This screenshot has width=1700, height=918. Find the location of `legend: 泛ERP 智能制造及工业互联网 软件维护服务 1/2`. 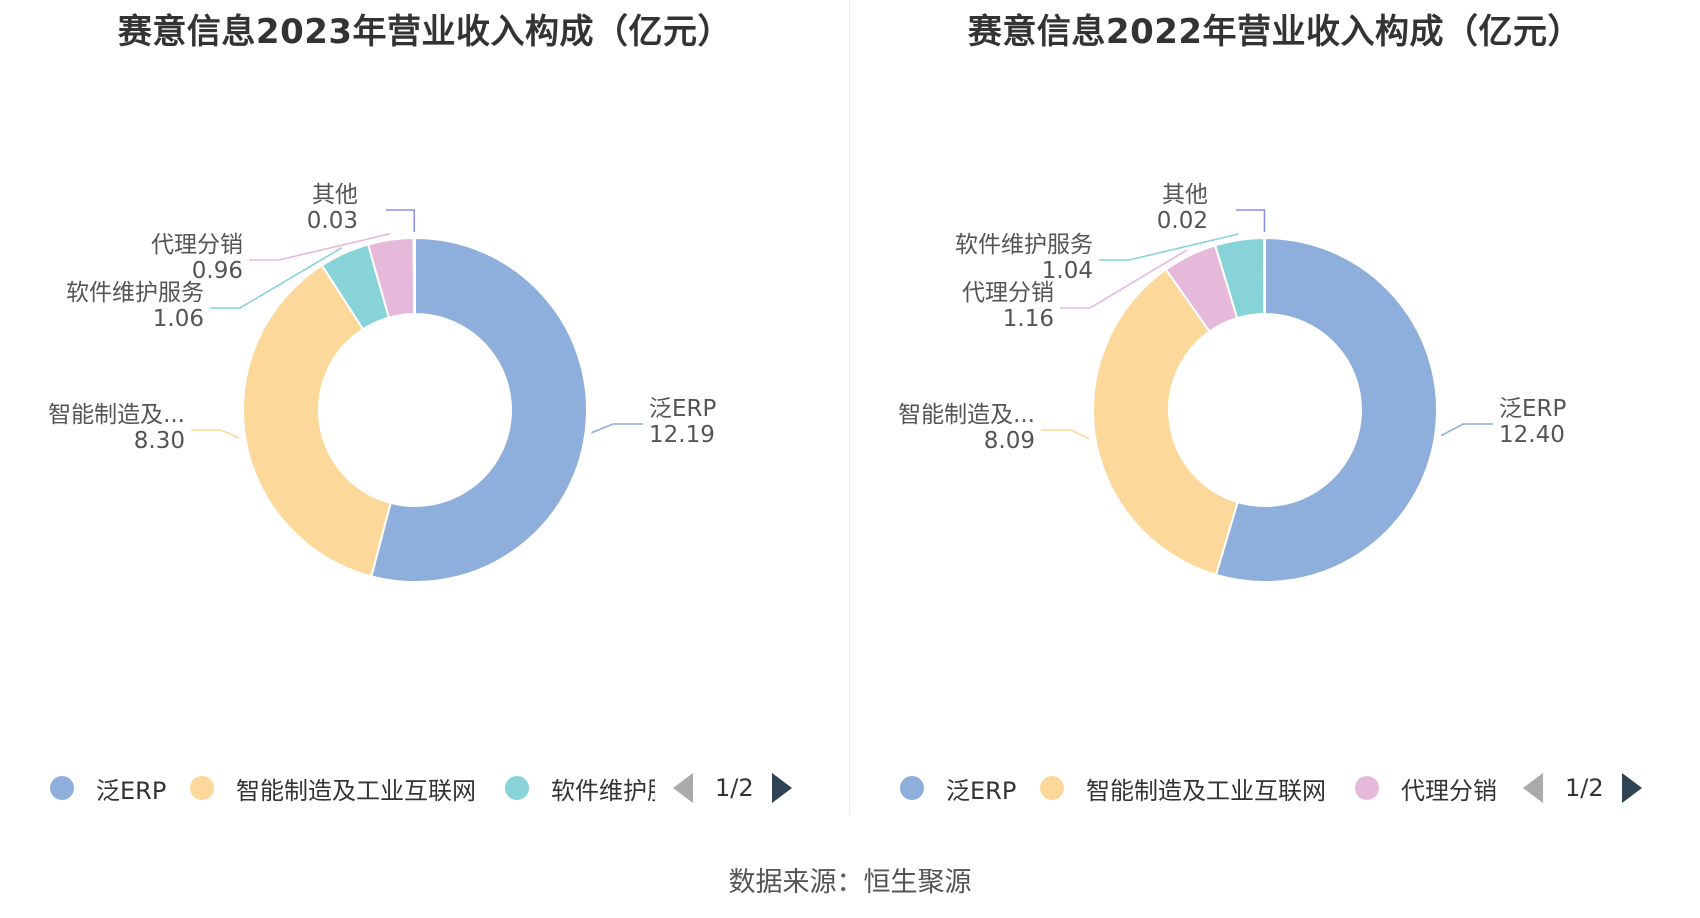

legend: 泛ERP 智能制造及工业互联网 软件维护服务 1/2 is located at coordinates (425, 788).